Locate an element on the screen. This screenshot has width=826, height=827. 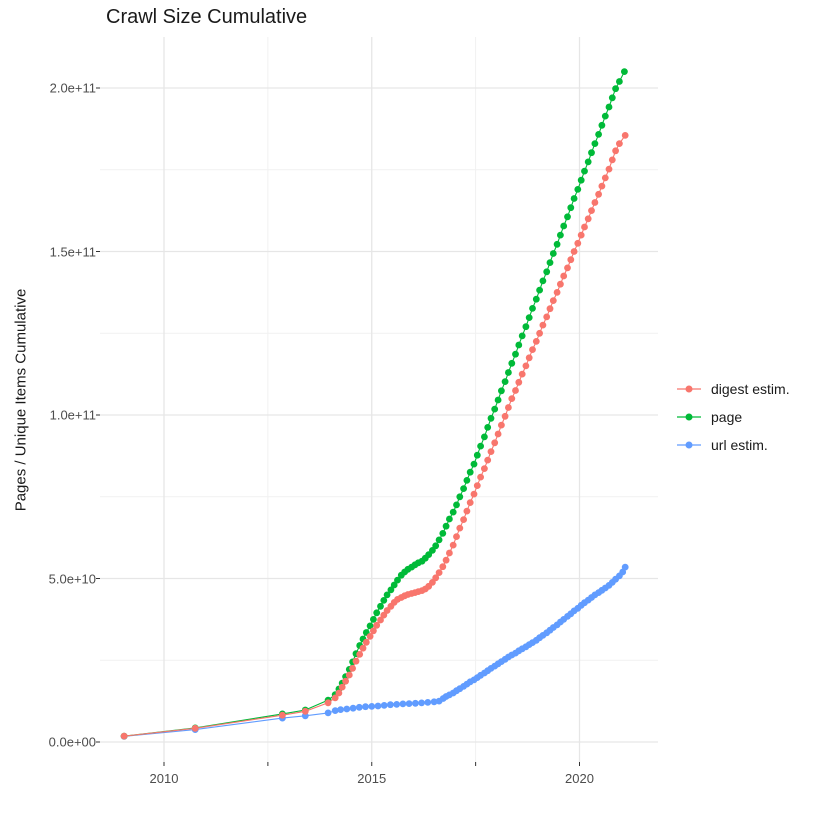
x-tick-label: 2015 is located at coordinates (372, 778).